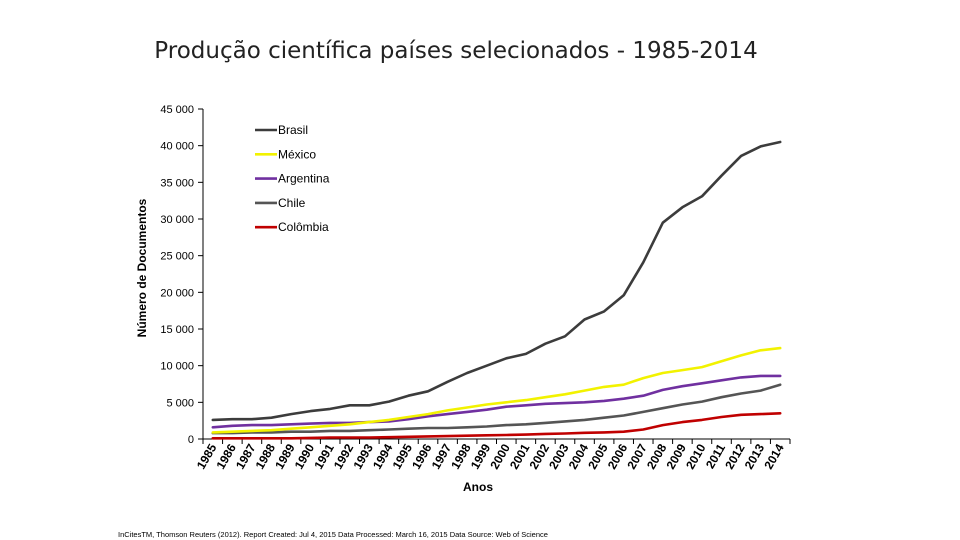 Image resolution: width=960 pixels, height=540 pixels. What do you see at coordinates (461, 456) in the screenshot?
I see `x-tick-label: 1998` at bounding box center [461, 456].